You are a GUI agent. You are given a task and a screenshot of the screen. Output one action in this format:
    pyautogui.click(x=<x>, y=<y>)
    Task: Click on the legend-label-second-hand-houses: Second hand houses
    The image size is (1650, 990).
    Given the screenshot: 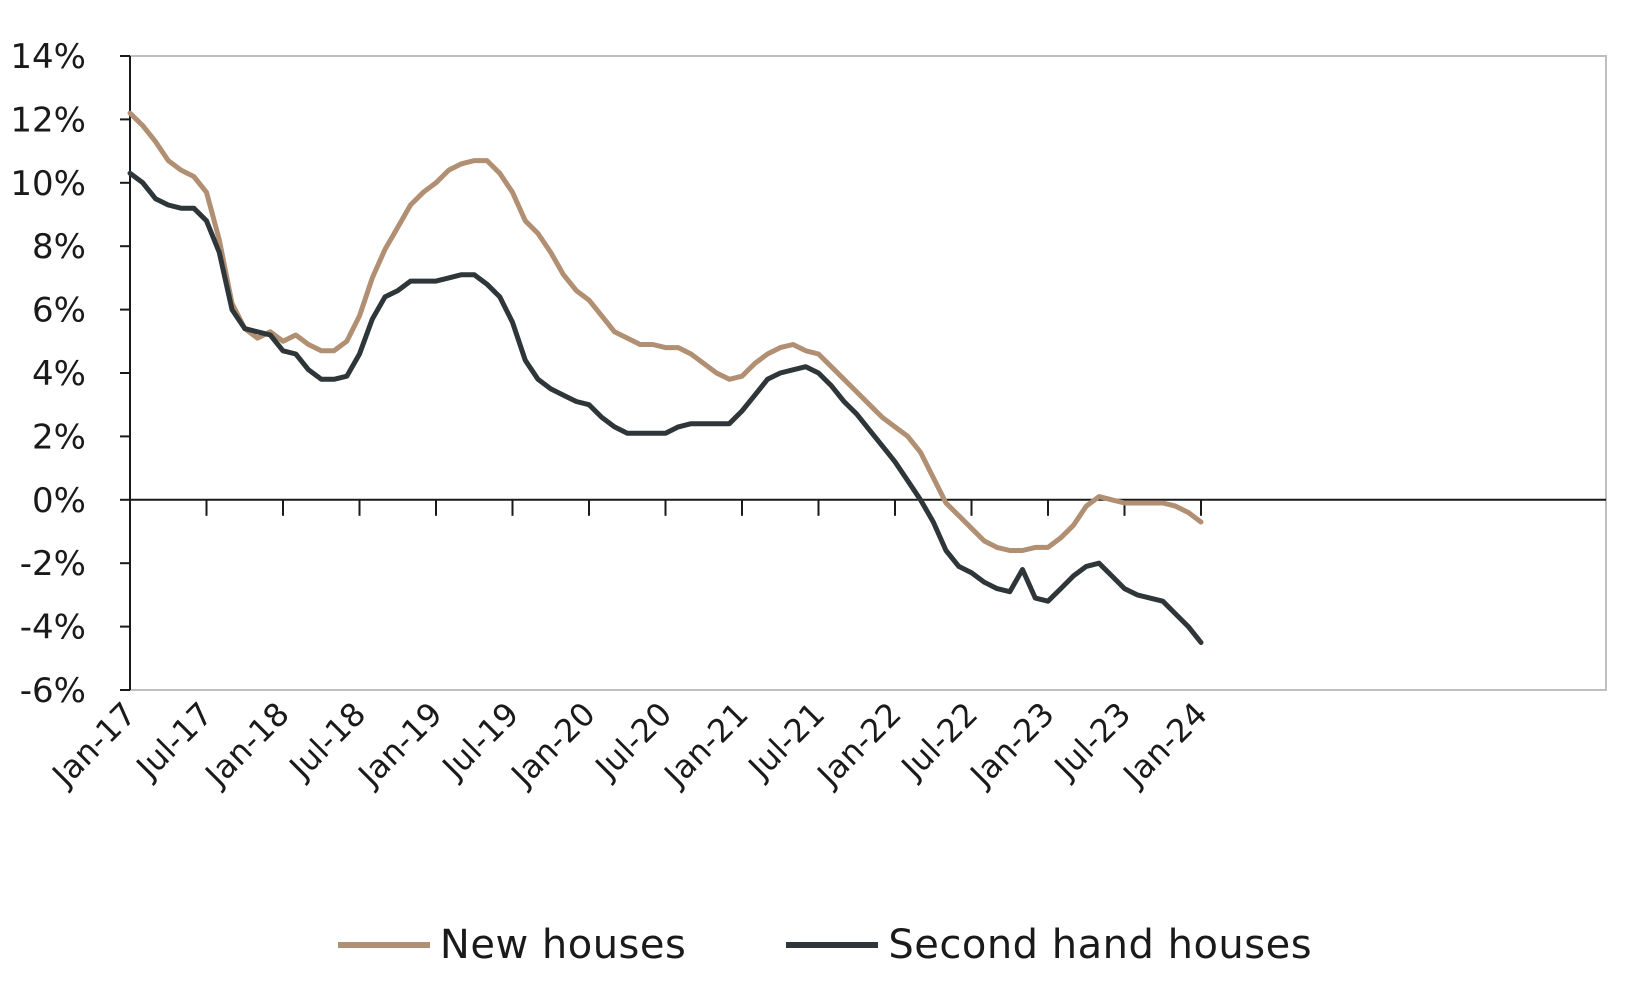 What is the action you would take?
    pyautogui.click(x=1100, y=945)
    